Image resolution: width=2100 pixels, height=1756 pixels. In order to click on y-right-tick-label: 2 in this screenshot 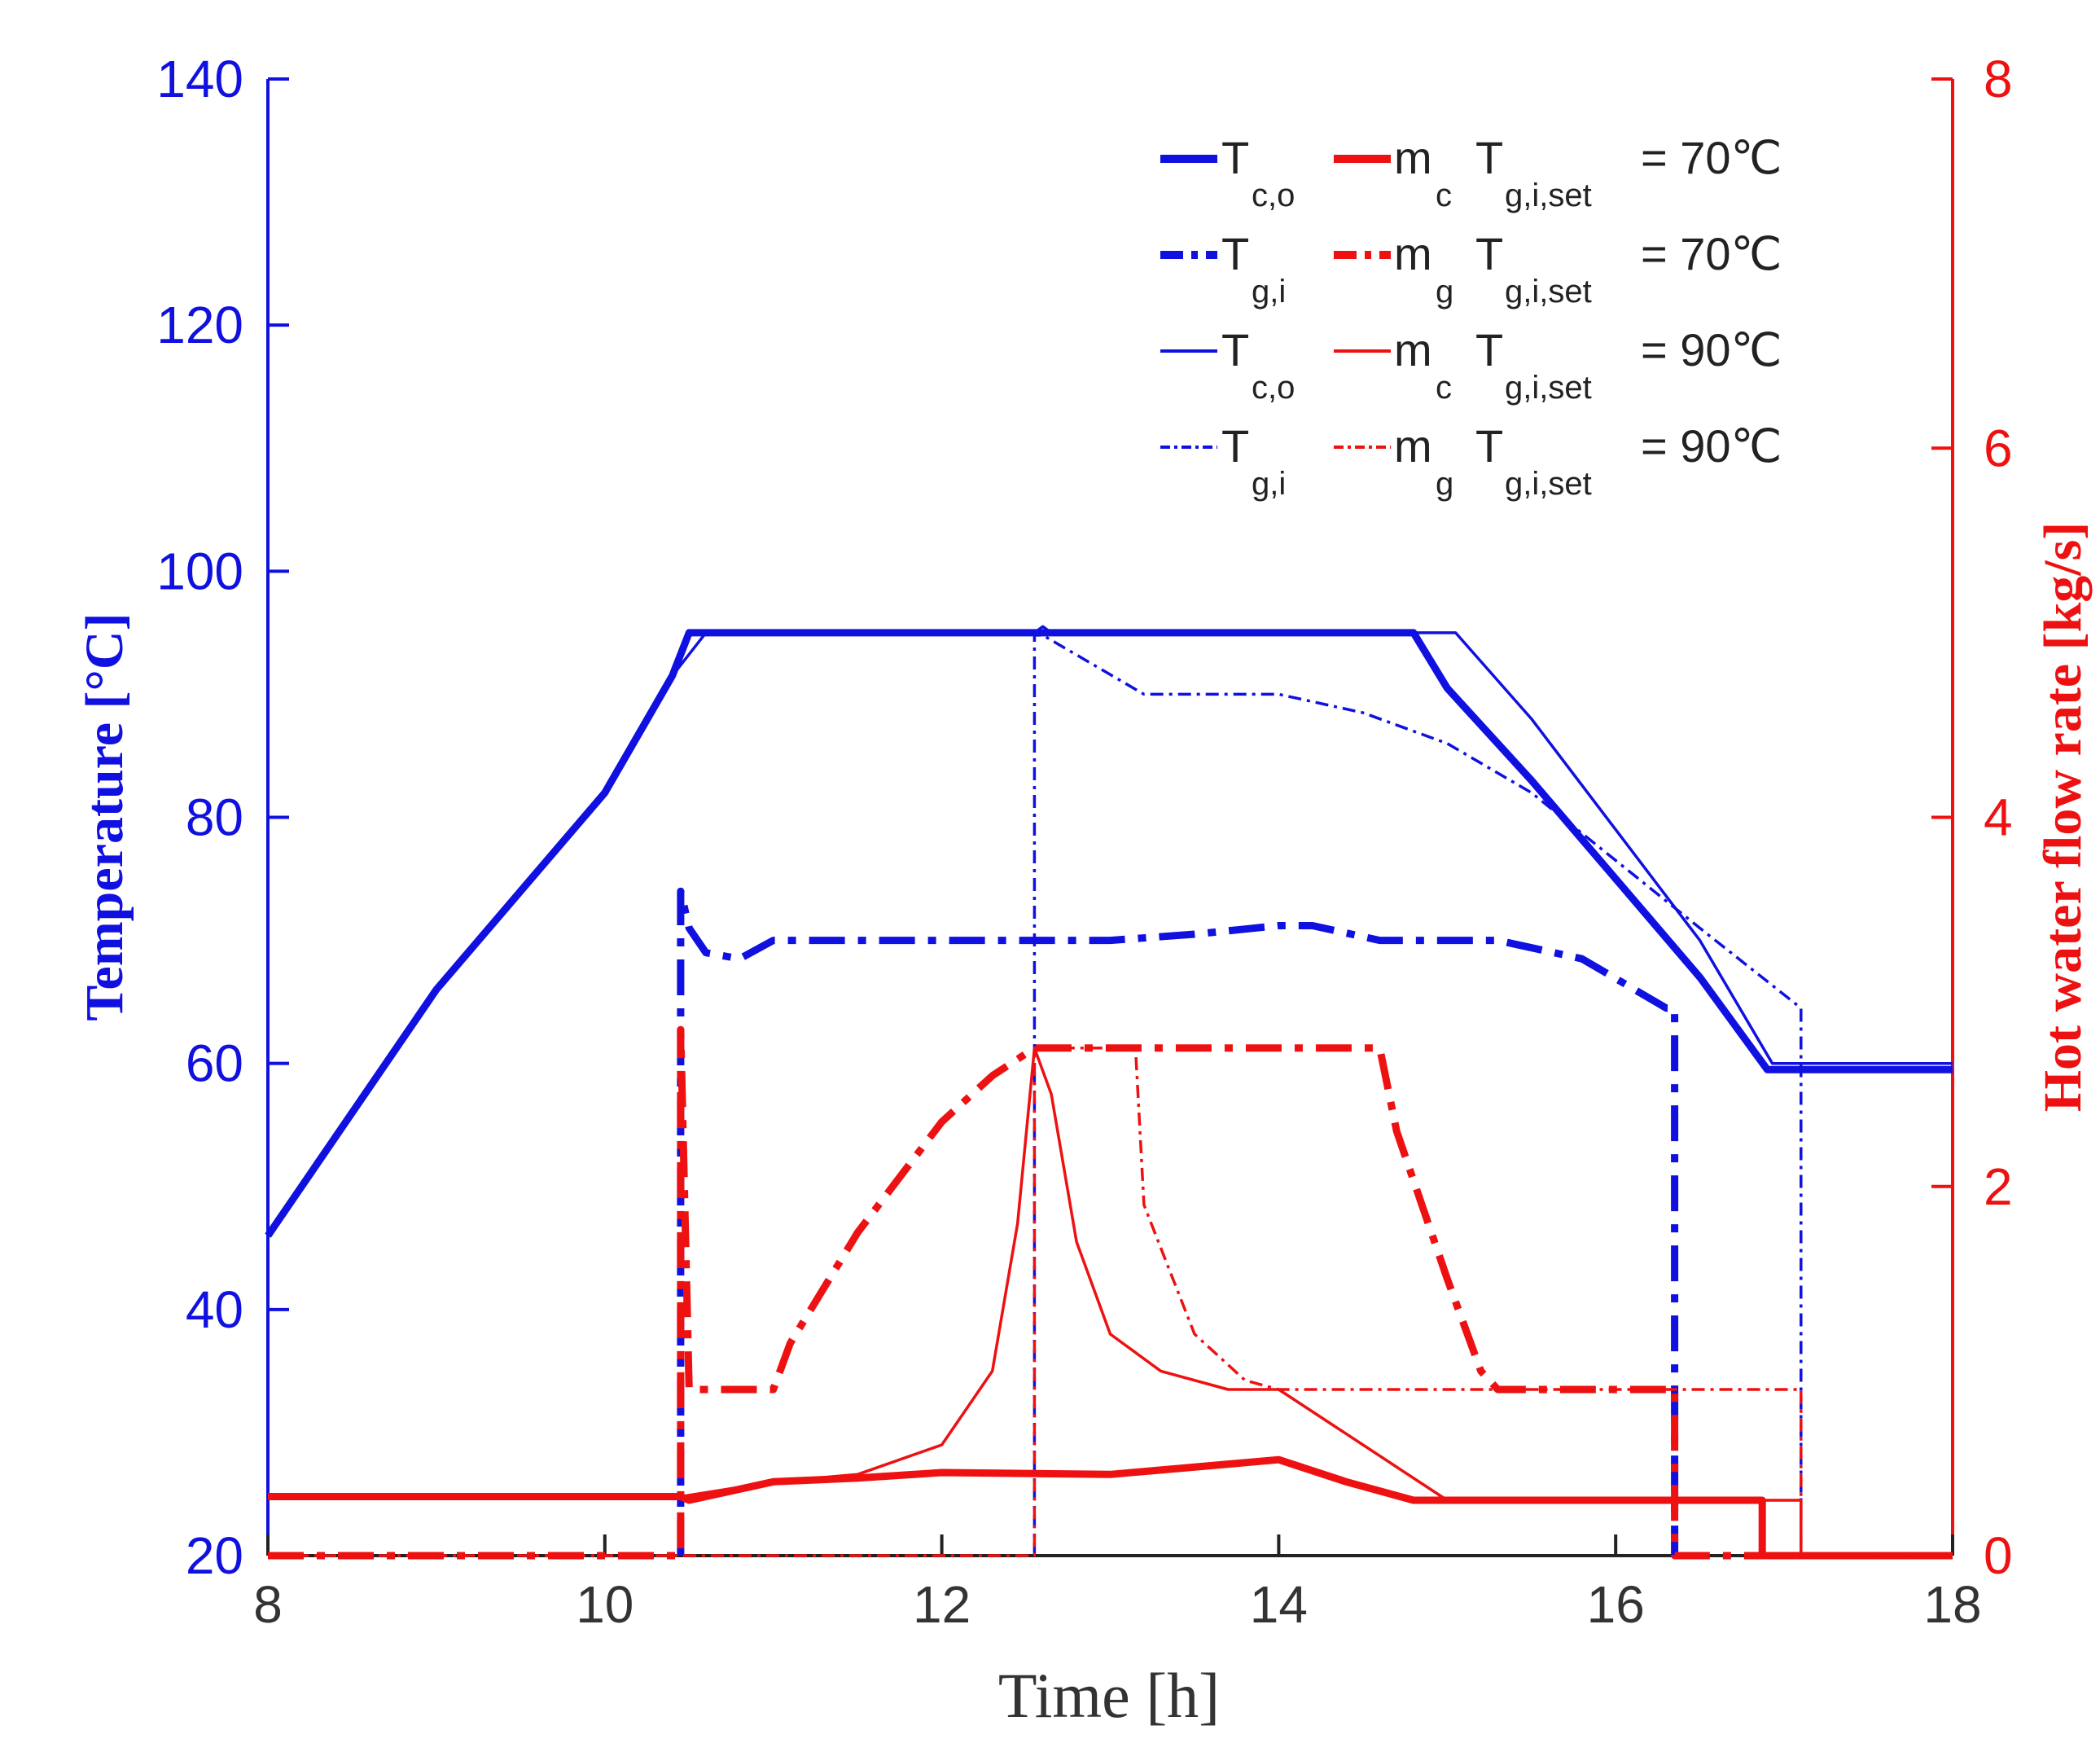, I will do `click(1998, 1186)`.